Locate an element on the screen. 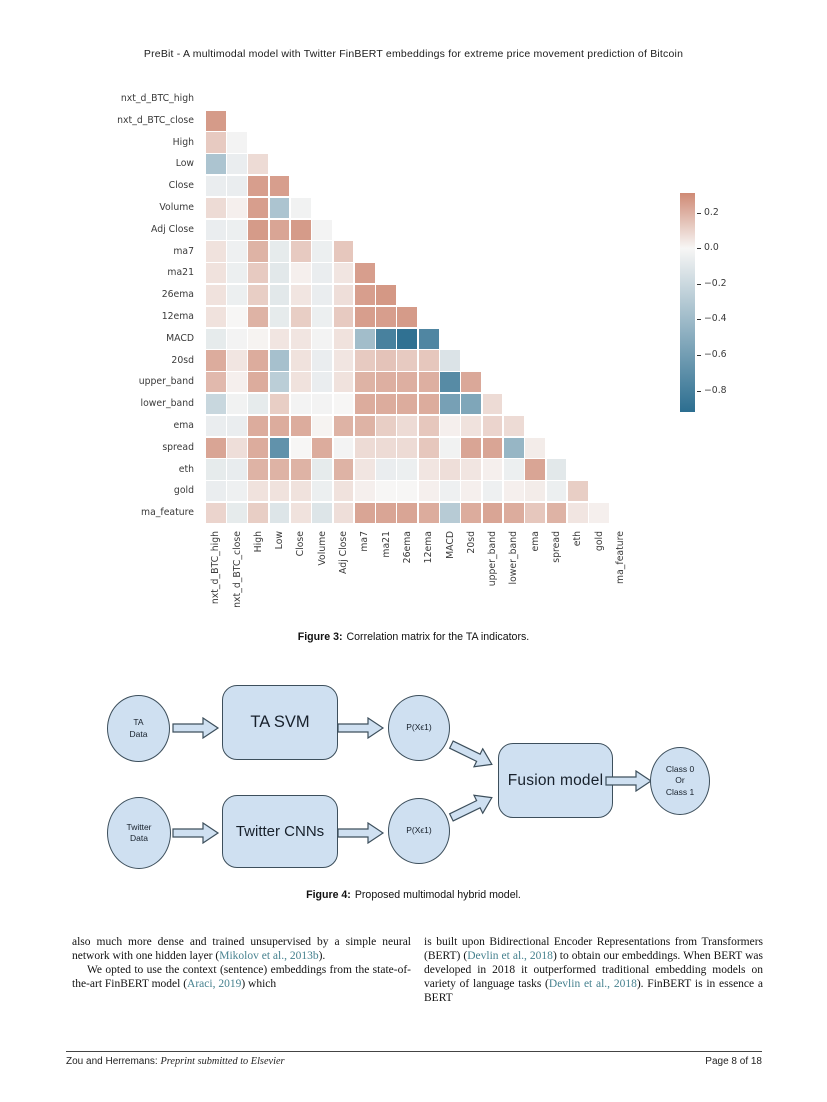  colorbar-tick-label: −0.2 is located at coordinates (715, 283).